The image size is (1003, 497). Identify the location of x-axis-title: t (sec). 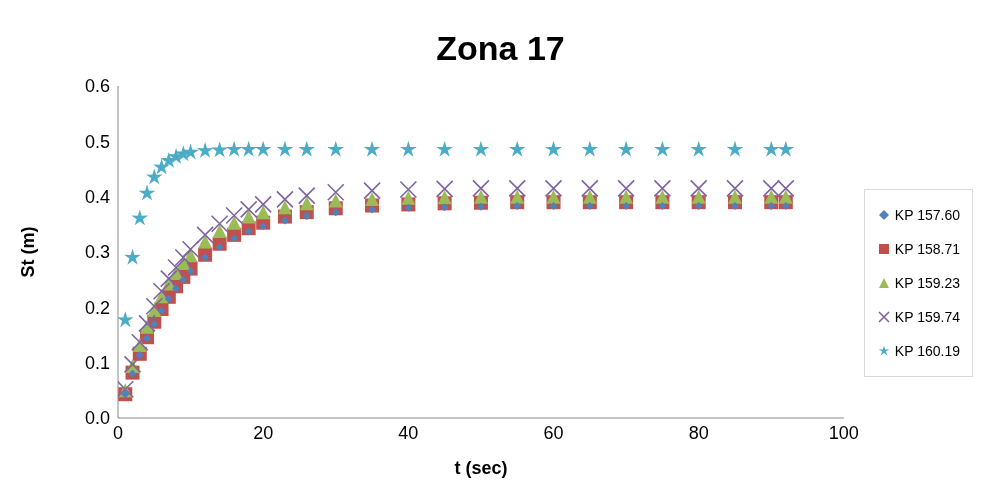
(481, 468).